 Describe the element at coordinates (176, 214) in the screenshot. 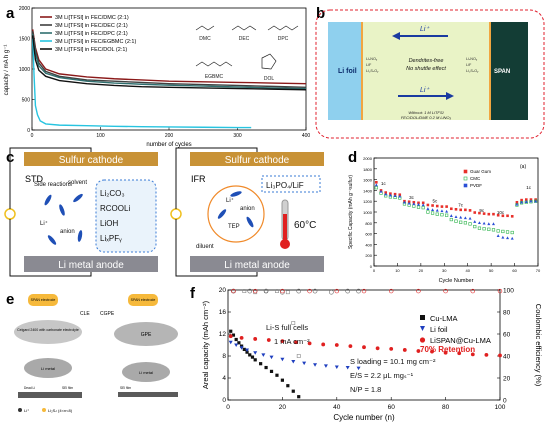

I see `panel-c-right-bulb-icon` at that location.